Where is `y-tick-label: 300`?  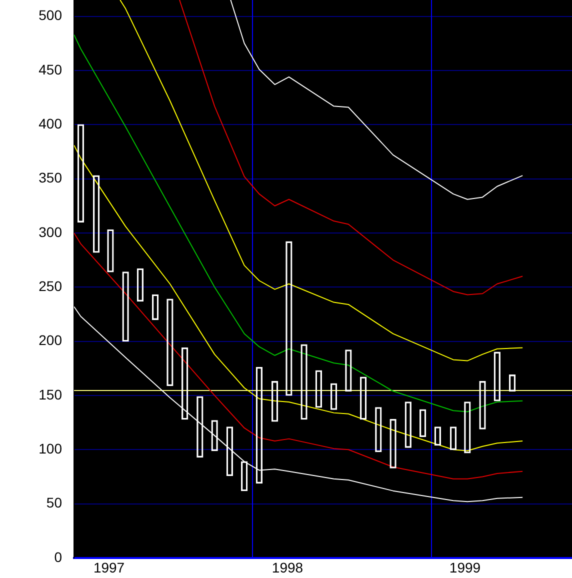 y-tick-label: 300 is located at coordinates (50, 232).